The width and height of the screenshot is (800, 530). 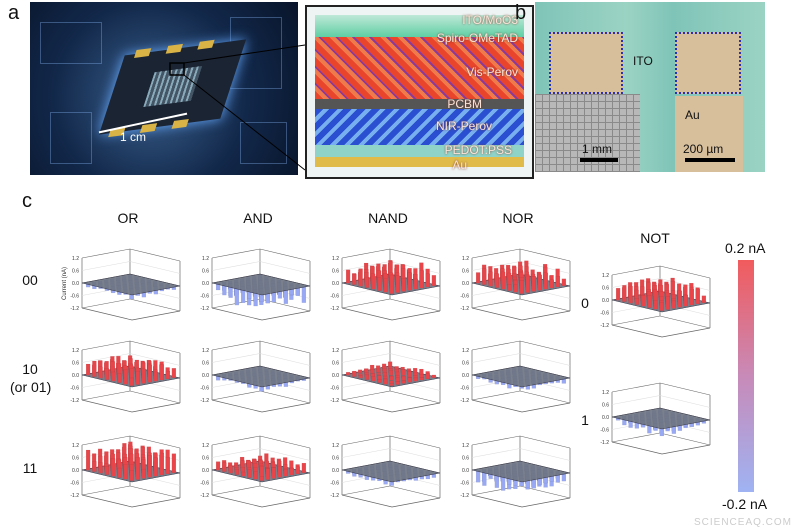 What do you see at coordinates (30, 468) in the screenshot?
I see `row-label-11: 11` at bounding box center [30, 468].